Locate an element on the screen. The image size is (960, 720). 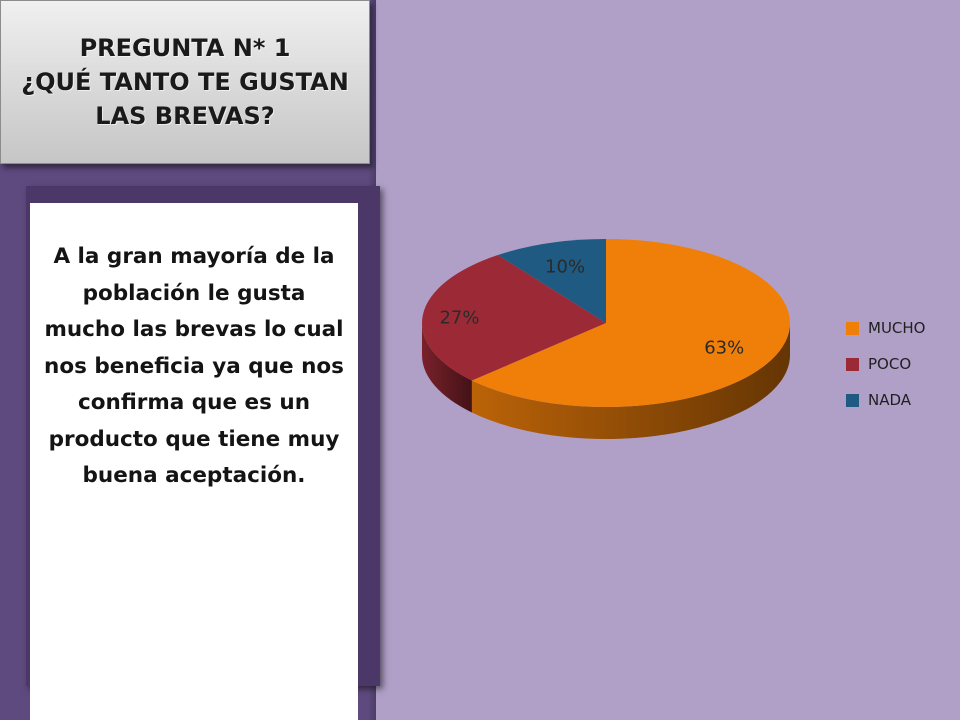
data-label-poco: 27% is located at coordinates (459, 318).